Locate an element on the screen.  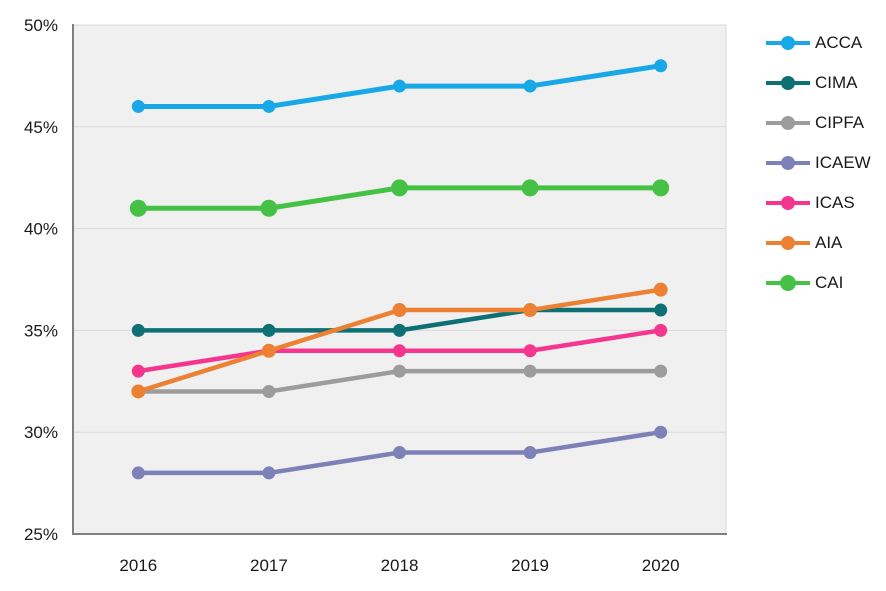
data-point-ACCA-2020 is located at coordinates (661, 66).